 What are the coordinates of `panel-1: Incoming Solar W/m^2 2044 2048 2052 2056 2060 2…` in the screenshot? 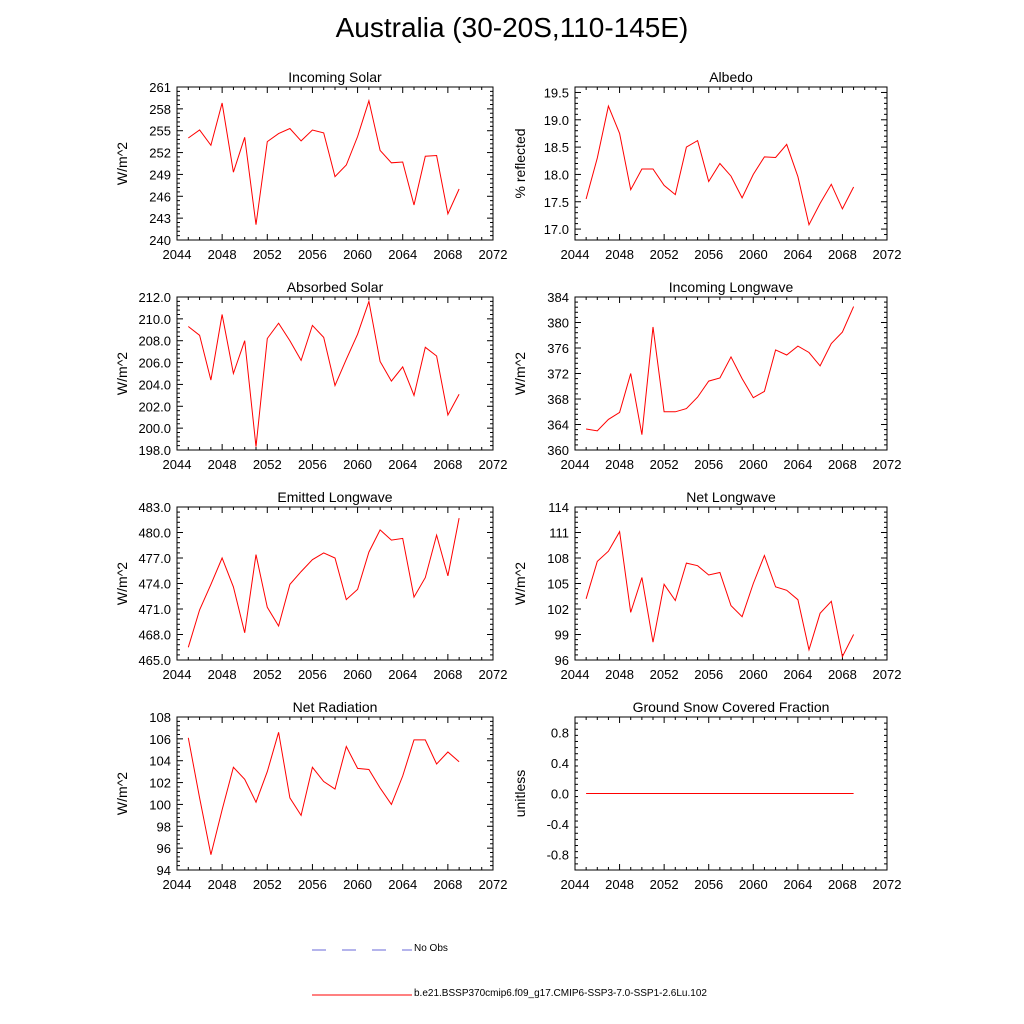 It's located at (310, 165).